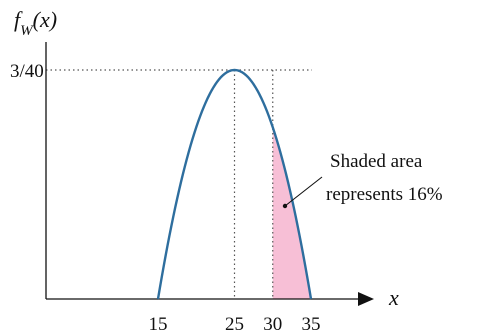 The height and width of the screenshot is (334, 490). I want to click on x-axis-title: x, so click(393, 297).